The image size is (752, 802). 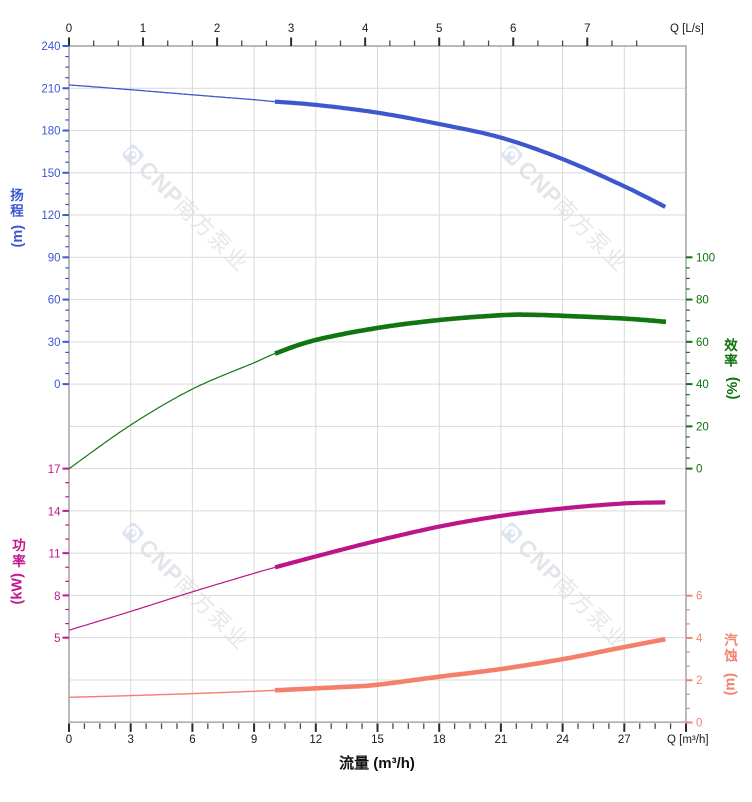 What do you see at coordinates (50, 132) in the screenshot?
I see `svg-text: 180` at bounding box center [50, 132].